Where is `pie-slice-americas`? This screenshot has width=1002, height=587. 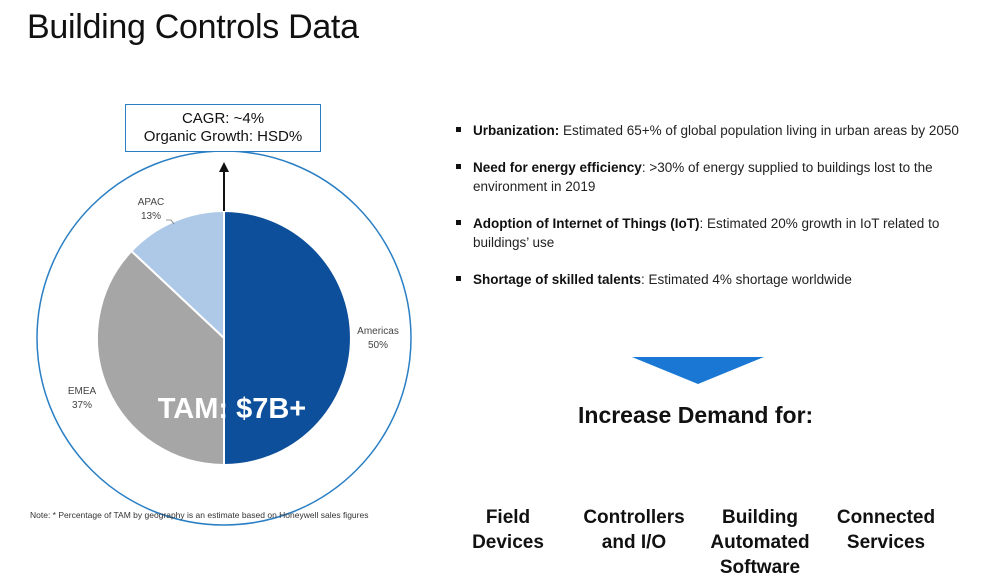 pie-slice-americas is located at coordinates (287, 338).